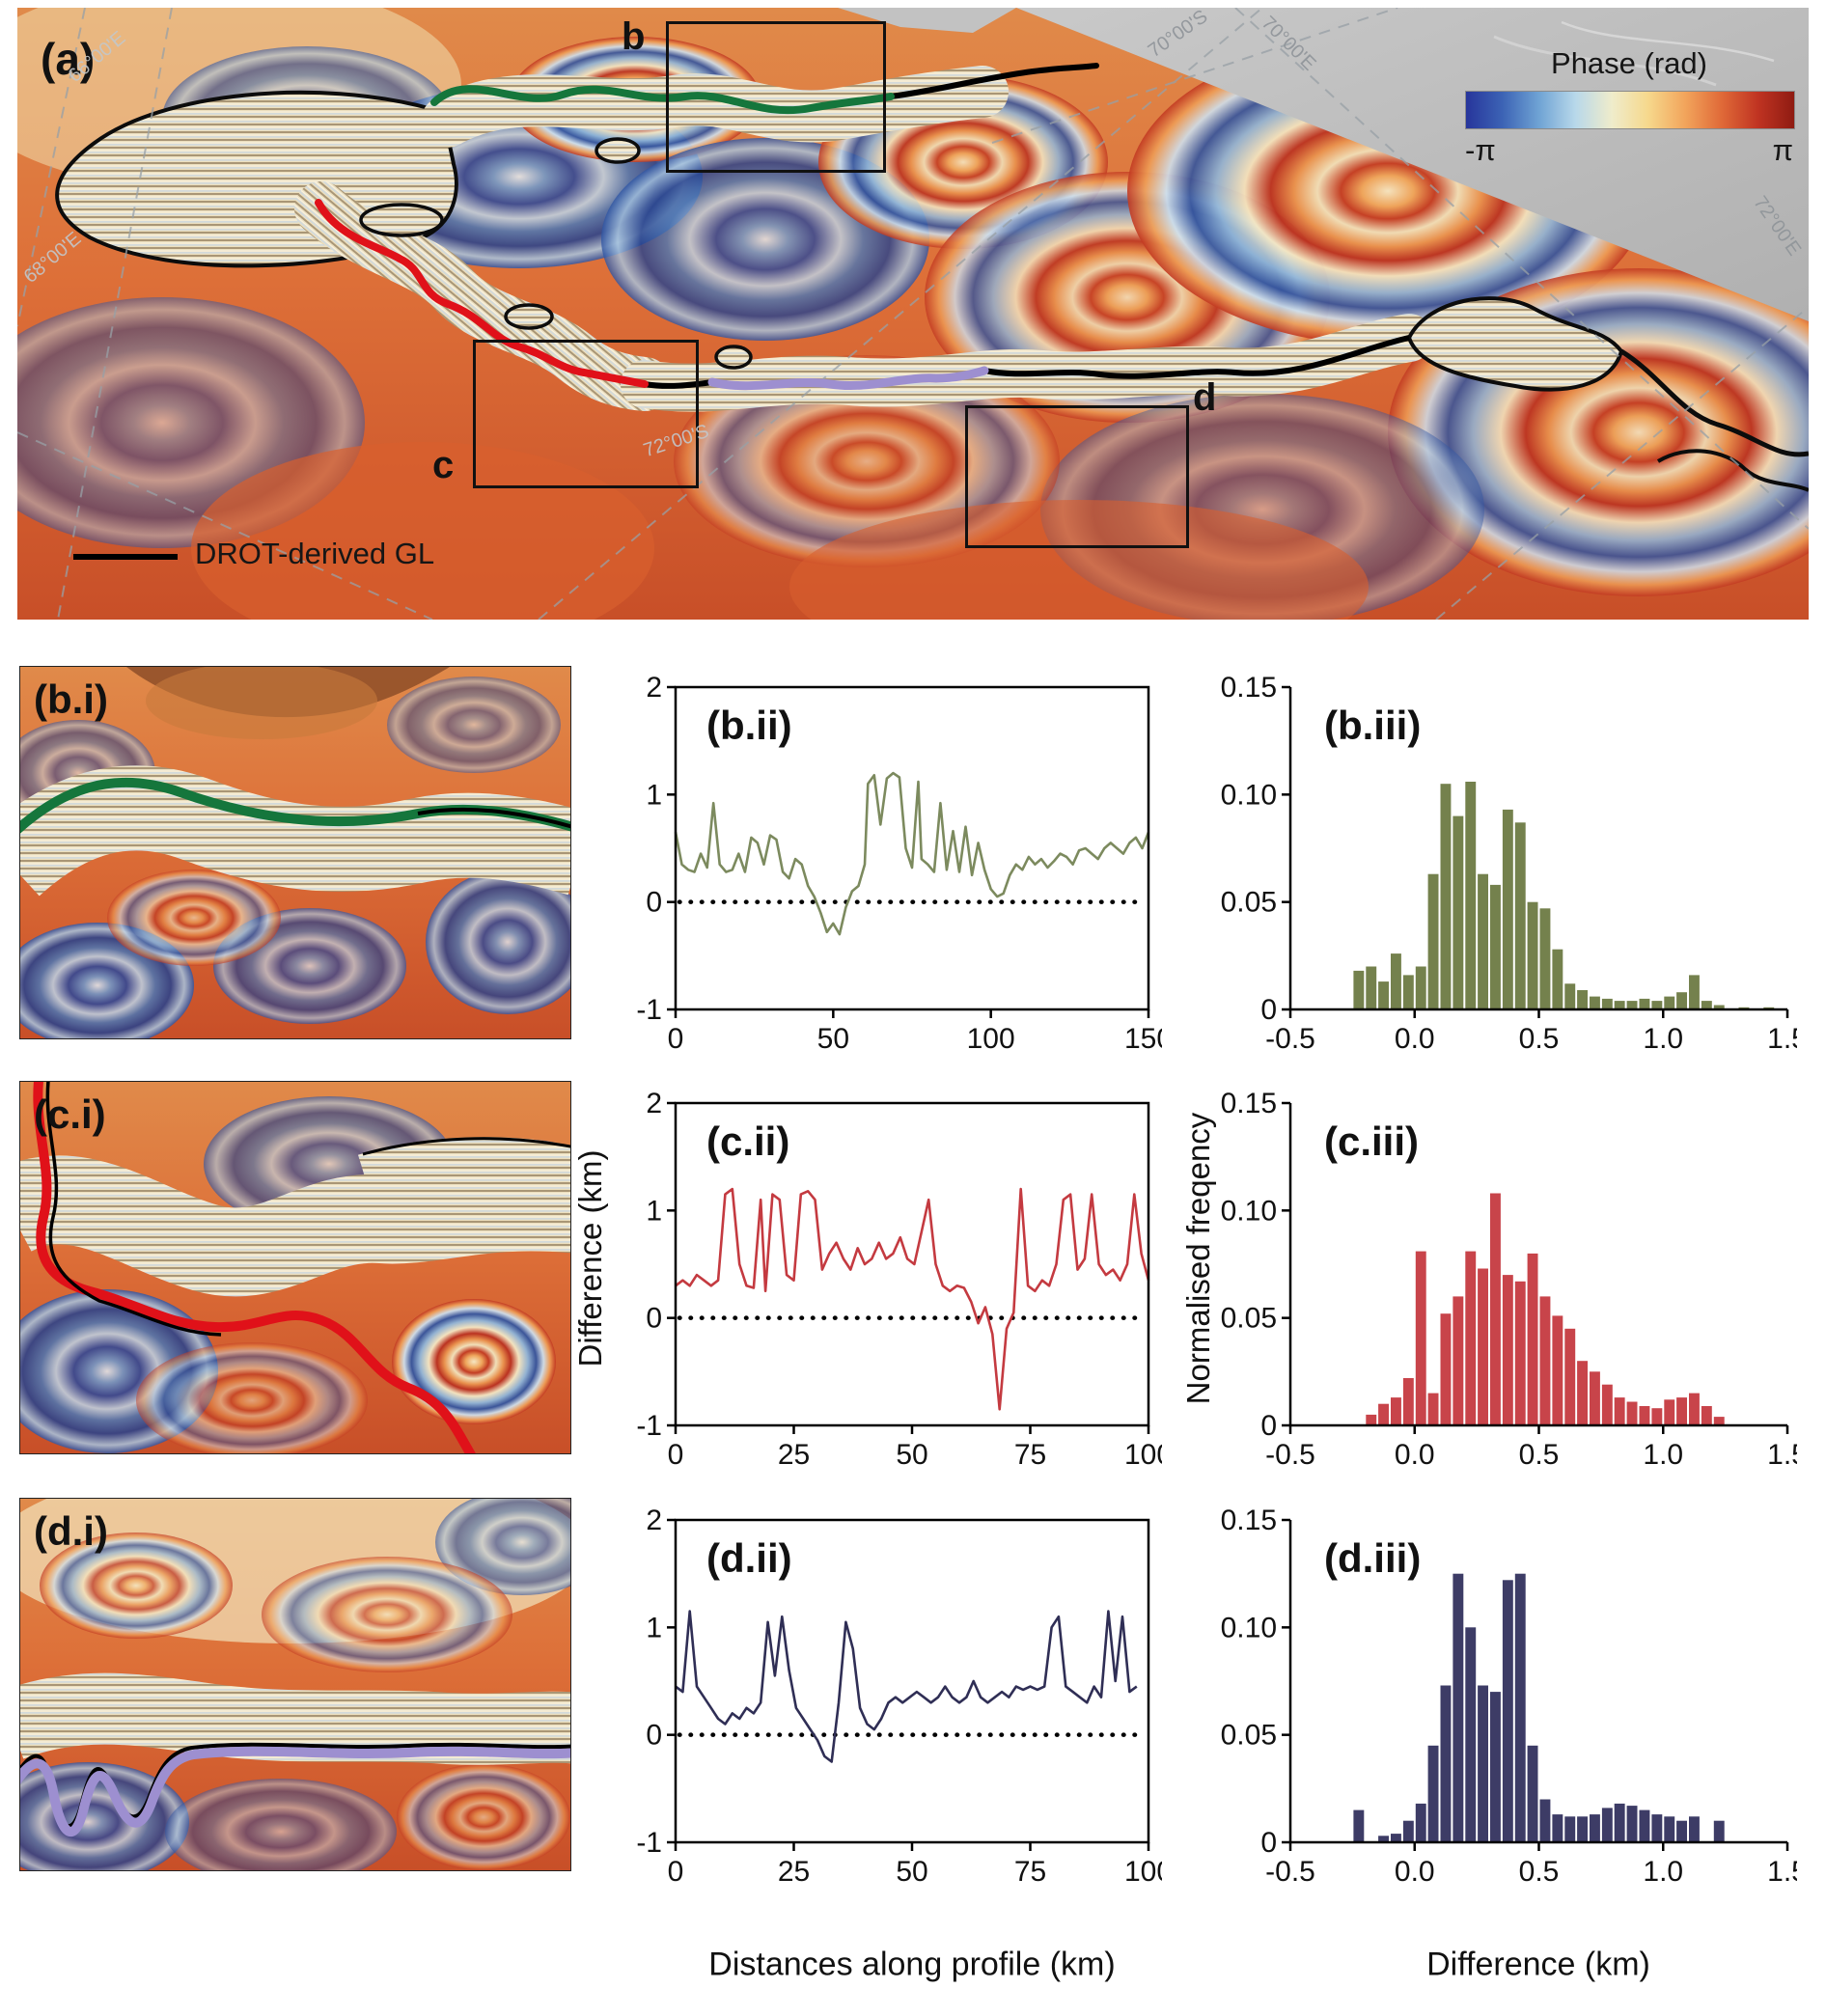 This screenshot has width=1826, height=2016. I want to click on svg-text: 150, so click(1143, 1039).